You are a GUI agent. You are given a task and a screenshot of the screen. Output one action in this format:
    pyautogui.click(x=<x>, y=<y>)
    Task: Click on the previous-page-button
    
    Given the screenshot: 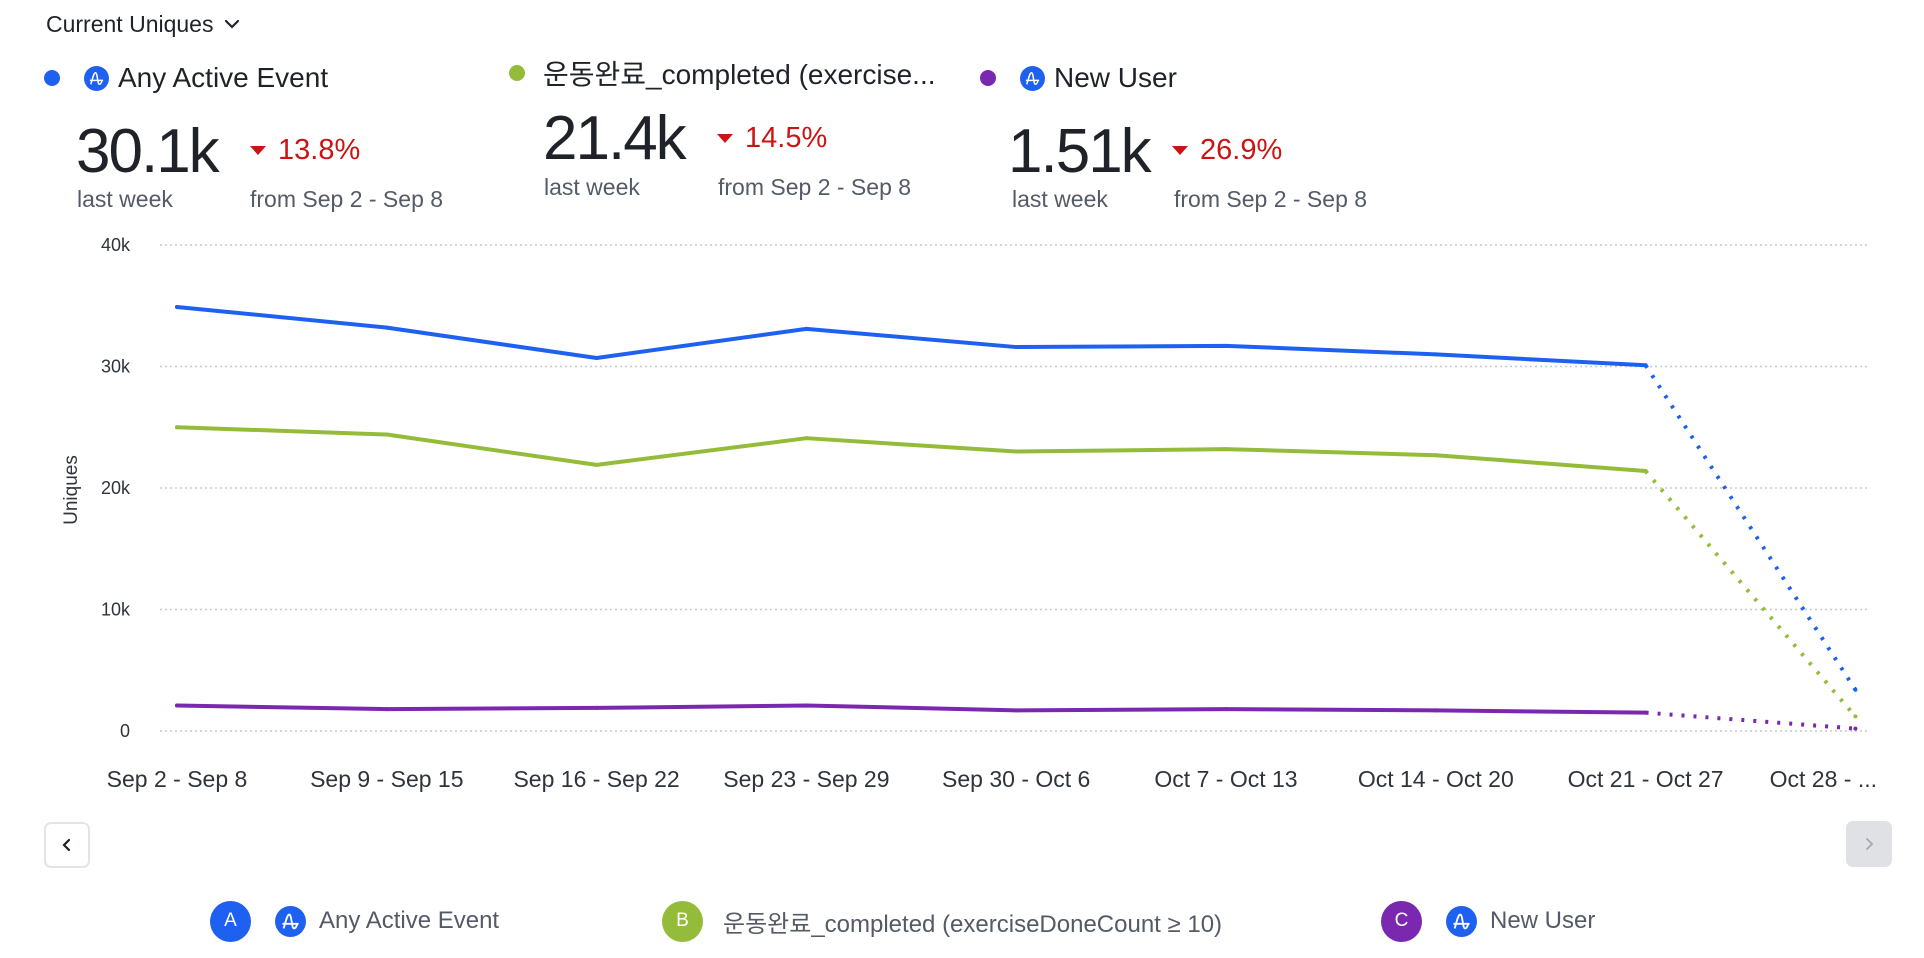 What is the action you would take?
    pyautogui.click(x=67, y=845)
    